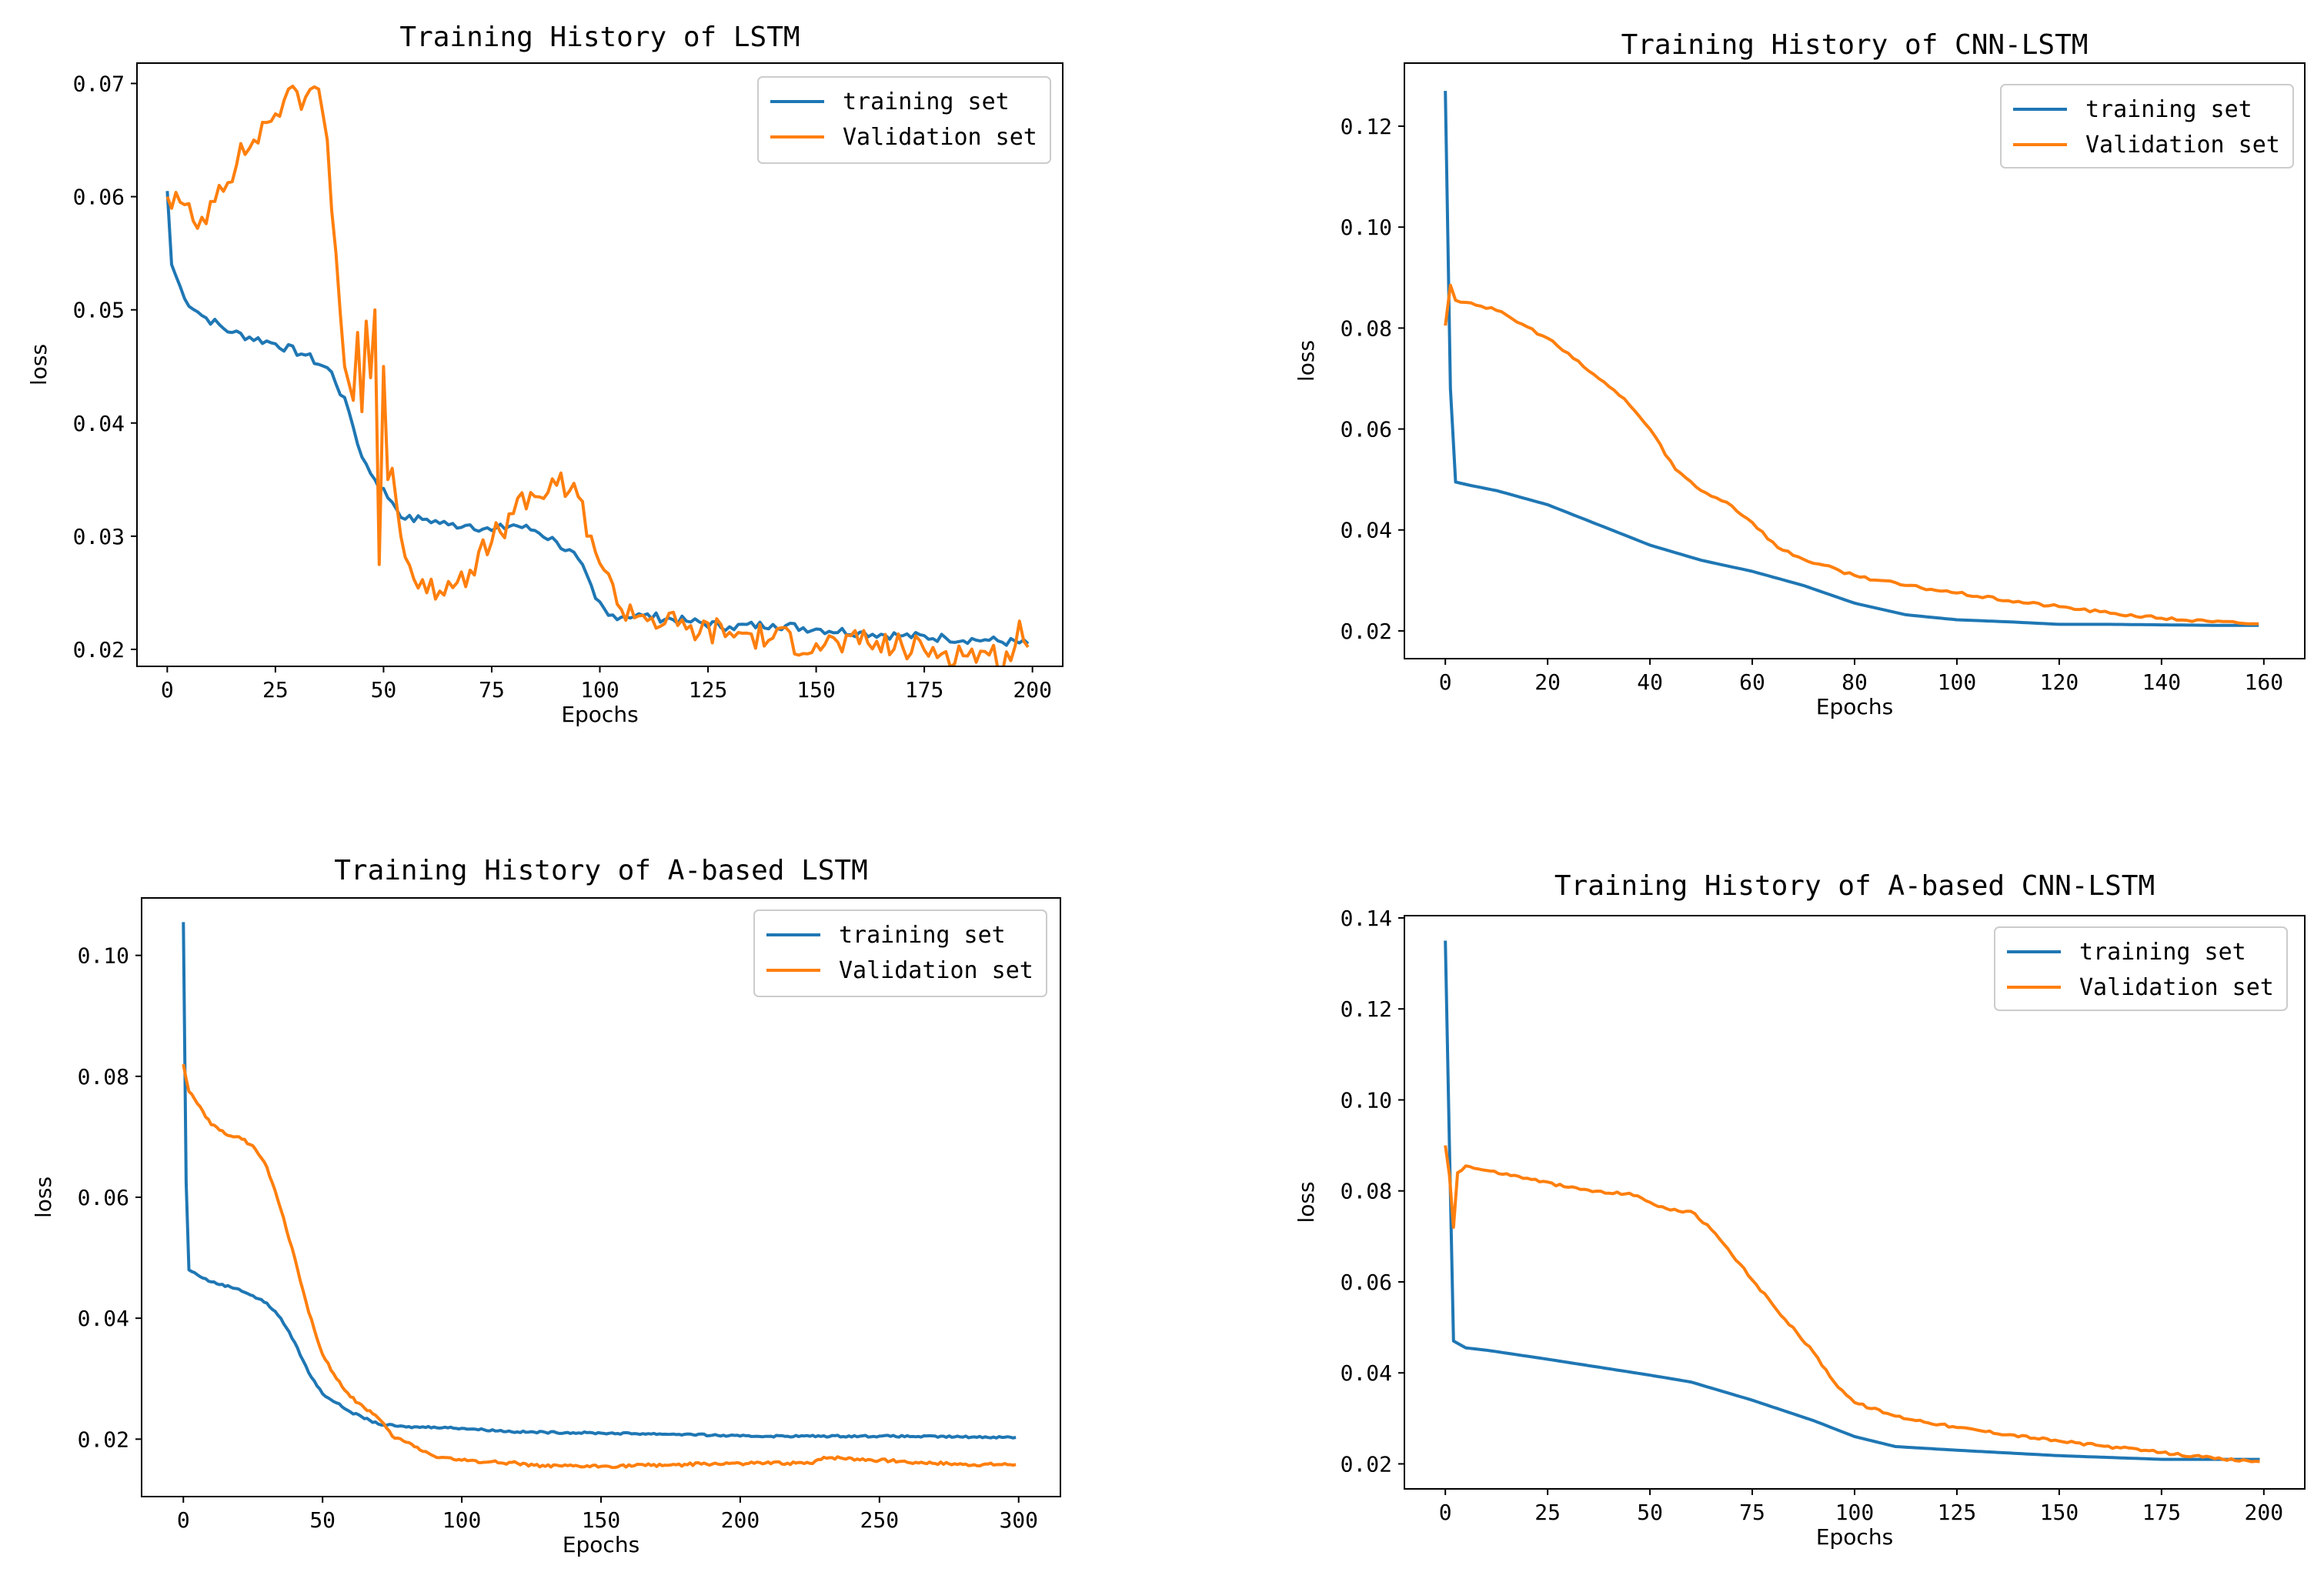  I want to click on y-tick-label: 0.07, so click(99, 83).